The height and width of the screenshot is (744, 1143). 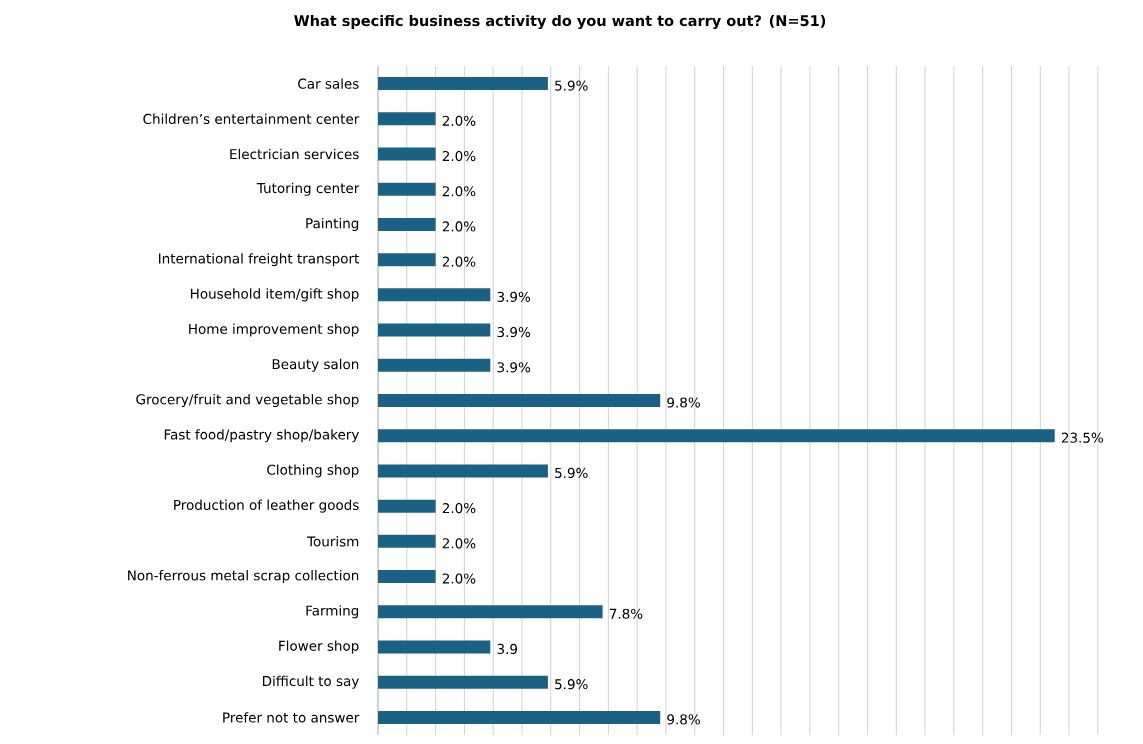 What do you see at coordinates (328, 83) in the screenshot?
I see `y-tick-label: Car sales` at bounding box center [328, 83].